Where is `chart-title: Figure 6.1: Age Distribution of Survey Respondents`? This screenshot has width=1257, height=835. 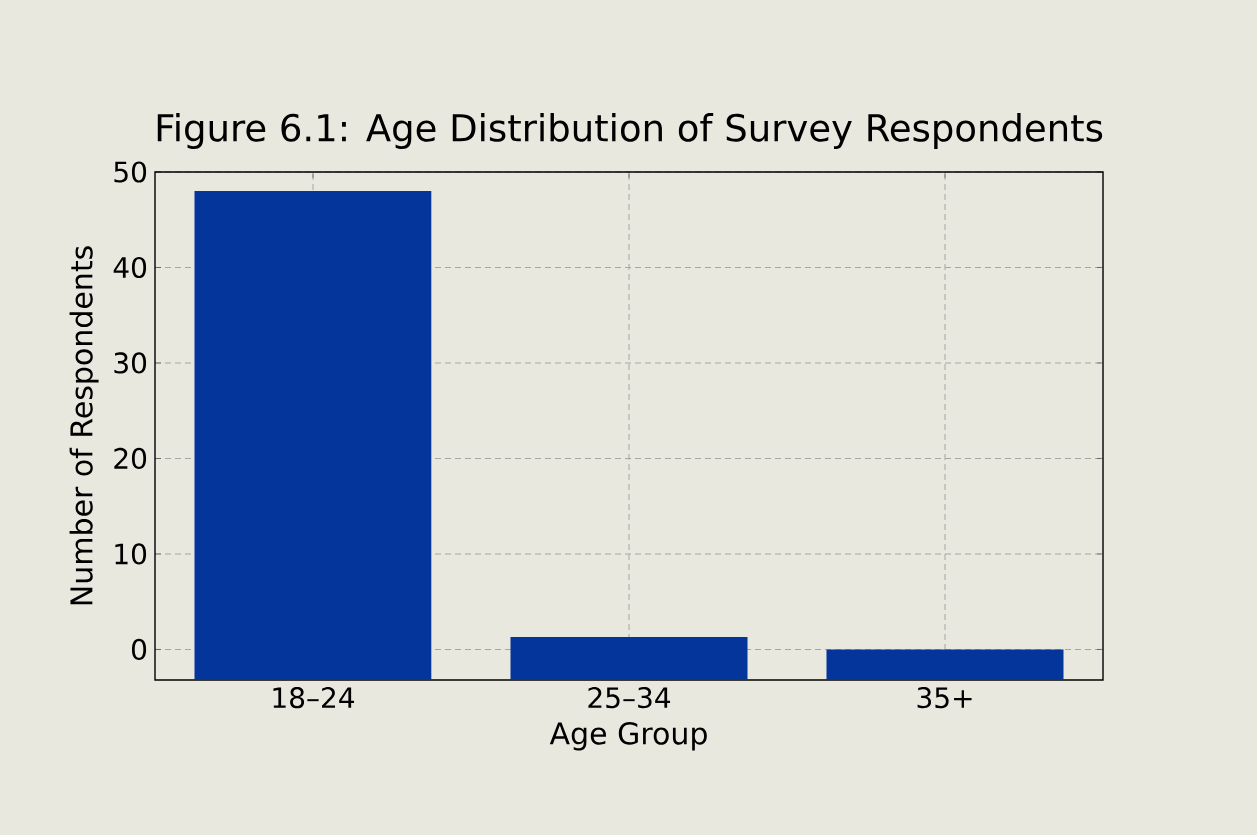 chart-title: Figure 6.1: Age Distribution of Survey Respondents is located at coordinates (630, 131).